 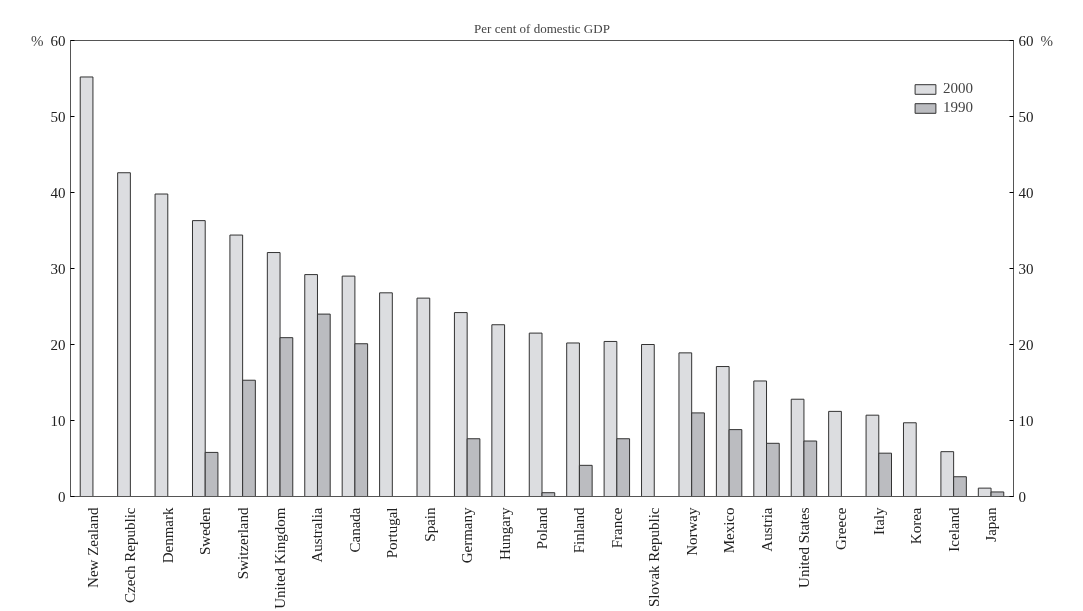 What do you see at coordinates (729, 530) in the screenshot?
I see `x-tick-label: Mexico` at bounding box center [729, 530].